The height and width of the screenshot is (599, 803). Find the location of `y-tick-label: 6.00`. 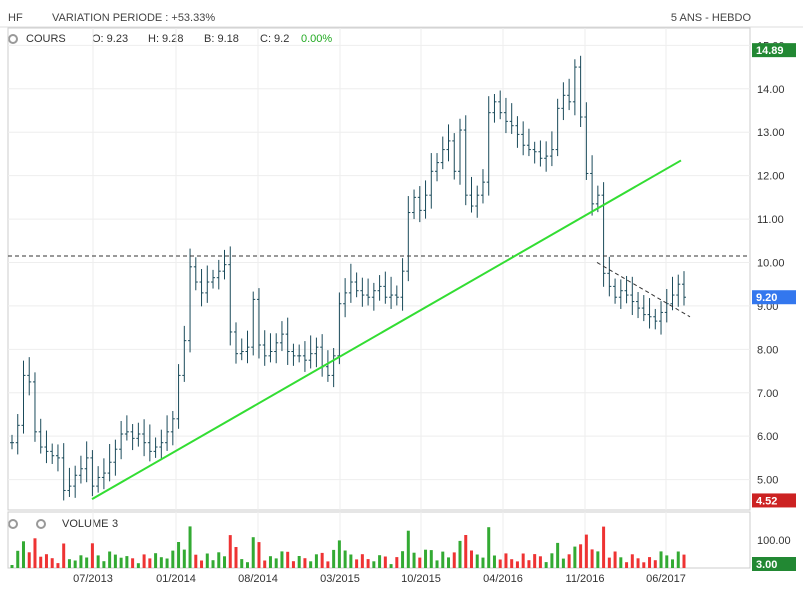

y-tick-label: 6.00 is located at coordinates (767, 437).